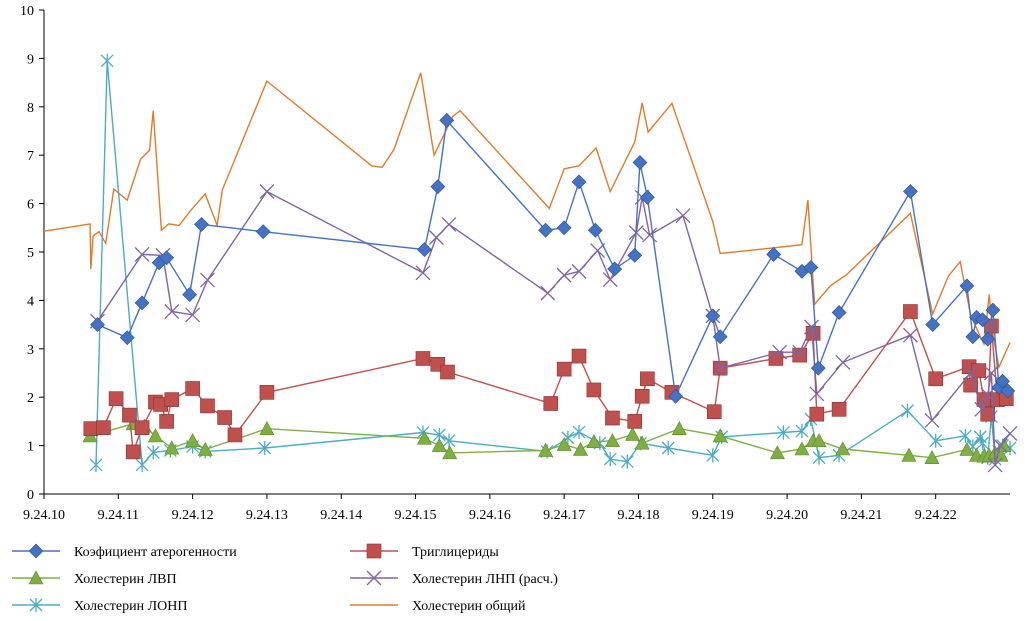 The image size is (1033, 621). Describe the element at coordinates (99, 606) in the screenshot. I see `legend-item: Холестерин ЛОНП` at that location.